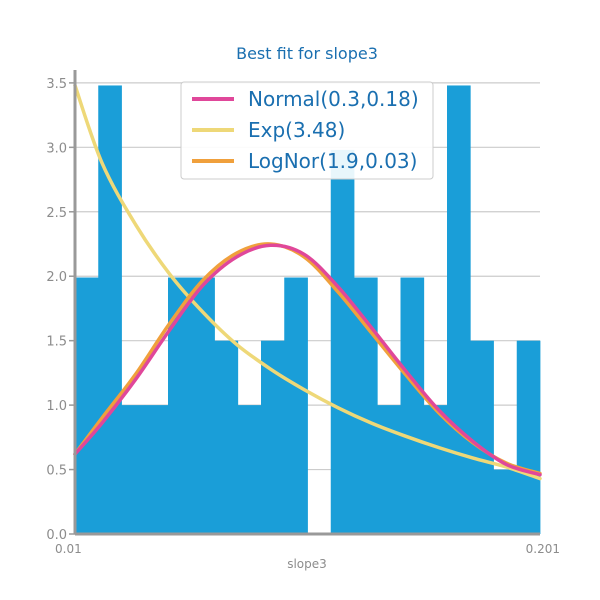 This screenshot has width=600, height=600. What do you see at coordinates (60, 310) in the screenshot?
I see `y-axis-ticks: 0.0 0.5 1.0 1.5 2.0 2.5 3.0 3.5` at bounding box center [60, 310].